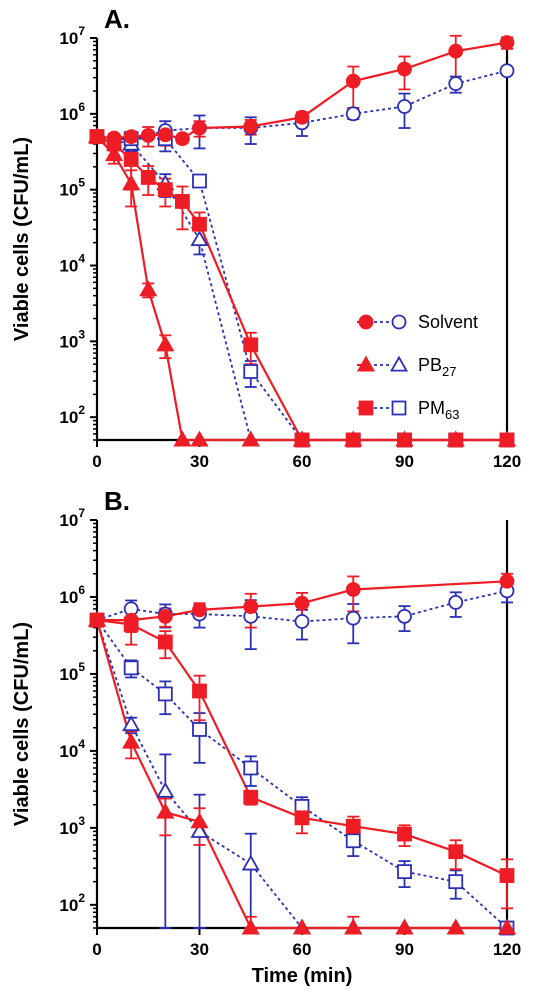 The image size is (540, 1000). Describe the element at coordinates (22, 724) in the screenshot. I see `y-axis-label: Viable cells (CFU/mL)` at that location.